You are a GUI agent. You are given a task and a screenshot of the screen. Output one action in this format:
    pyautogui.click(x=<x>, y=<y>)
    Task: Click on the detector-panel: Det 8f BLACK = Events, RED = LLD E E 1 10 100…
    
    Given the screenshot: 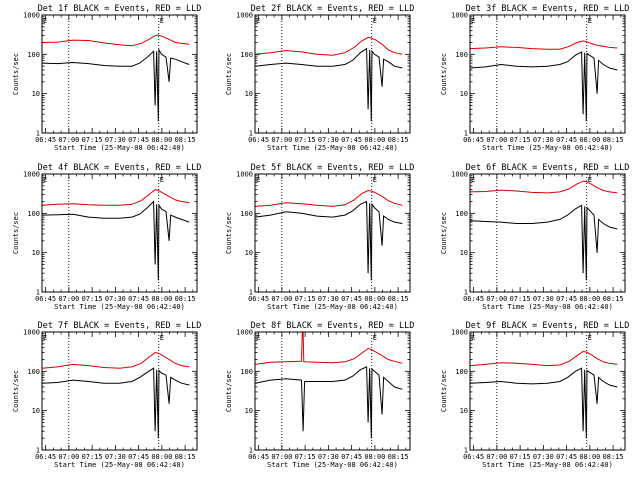 What is the action you would take?
    pyautogui.click(x=319, y=395)
    